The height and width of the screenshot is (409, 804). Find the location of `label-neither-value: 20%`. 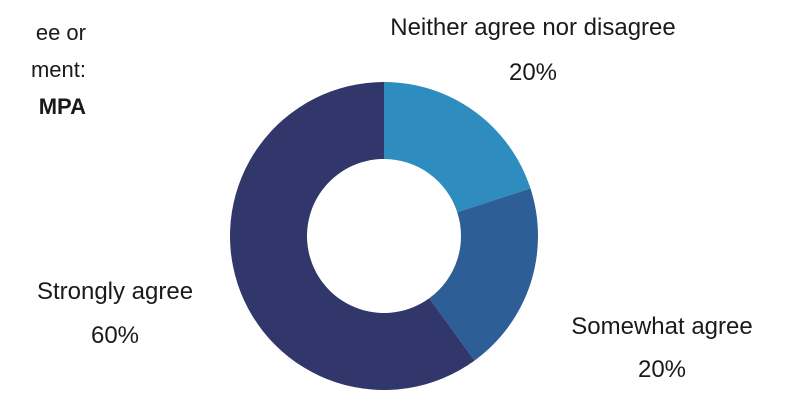

label-neither-value: 20% is located at coordinates (533, 72).